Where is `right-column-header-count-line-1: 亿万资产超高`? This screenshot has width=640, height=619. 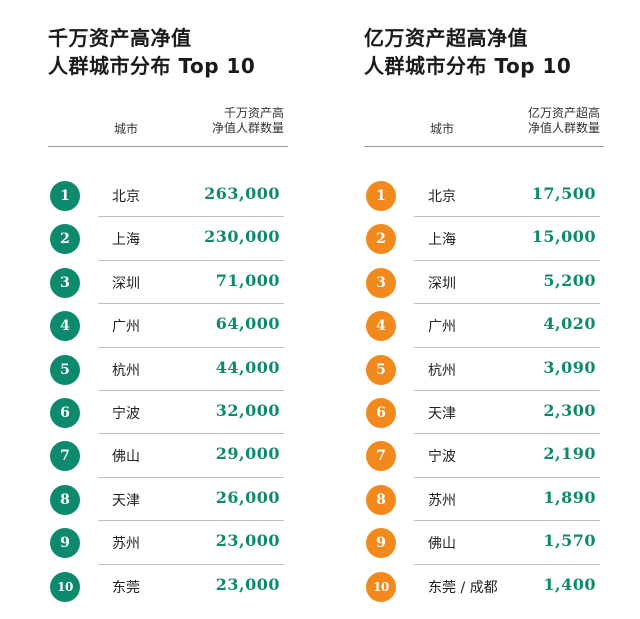 right-column-header-count-line-1: 亿万资产超高 is located at coordinates (563, 113).